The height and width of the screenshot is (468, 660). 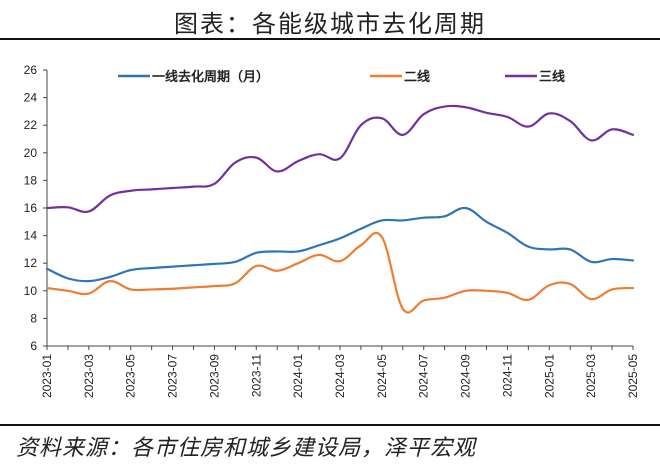 I want to click on x-tick-label: 2024-11, so click(x=507, y=375).